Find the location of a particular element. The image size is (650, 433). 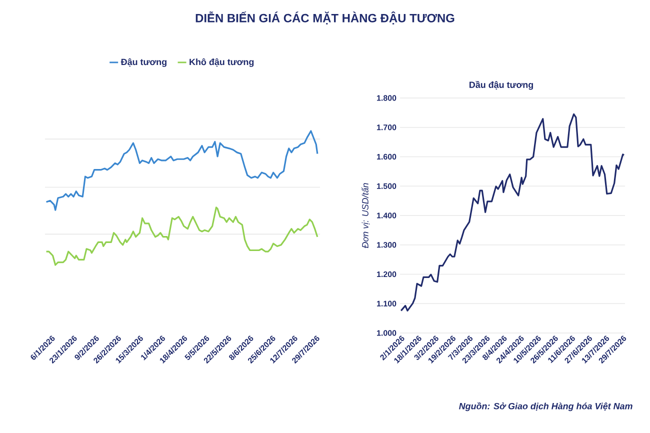

legend-label: Khô đậu tương is located at coordinates (222, 62).